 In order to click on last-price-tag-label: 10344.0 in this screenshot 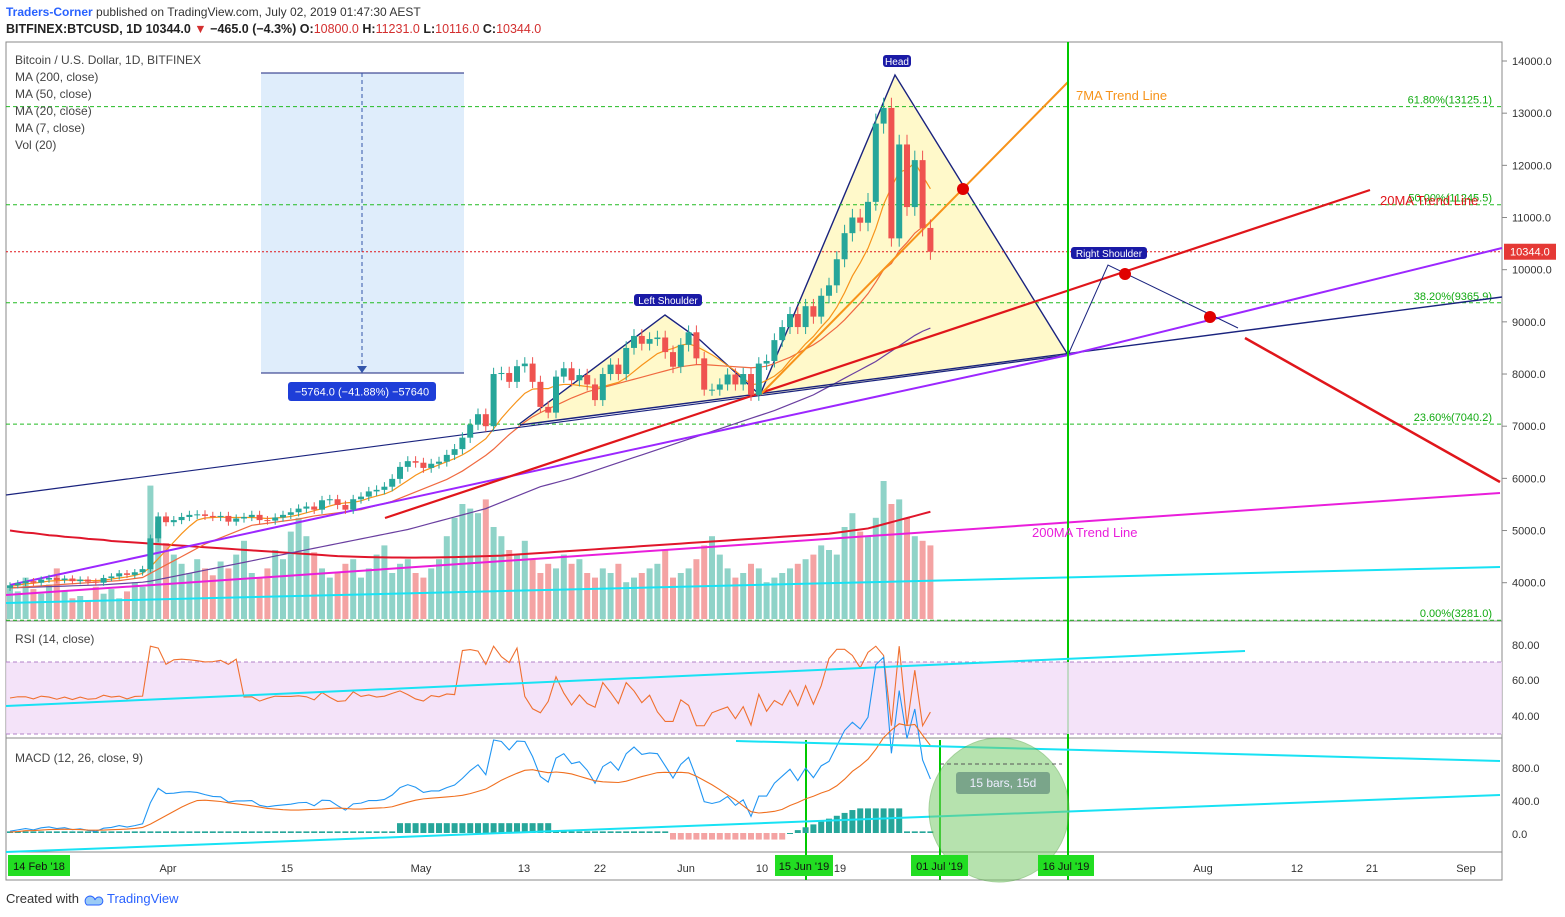, I will do `click(1530, 253)`.